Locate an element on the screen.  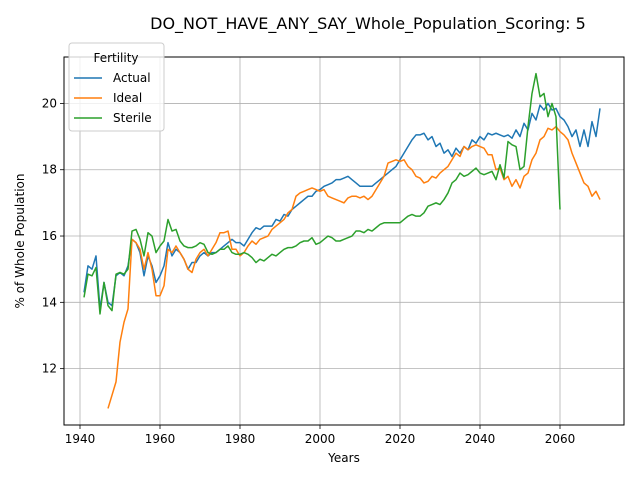
legend-label-sterile: Sterile is located at coordinates (132, 118).